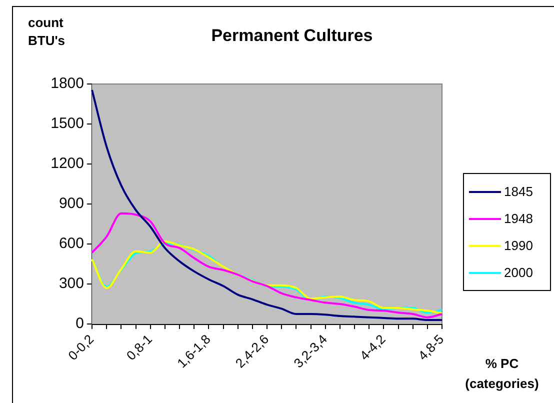 This screenshot has height=403, width=554. I want to click on y-tick-label: 300, so click(71, 283).